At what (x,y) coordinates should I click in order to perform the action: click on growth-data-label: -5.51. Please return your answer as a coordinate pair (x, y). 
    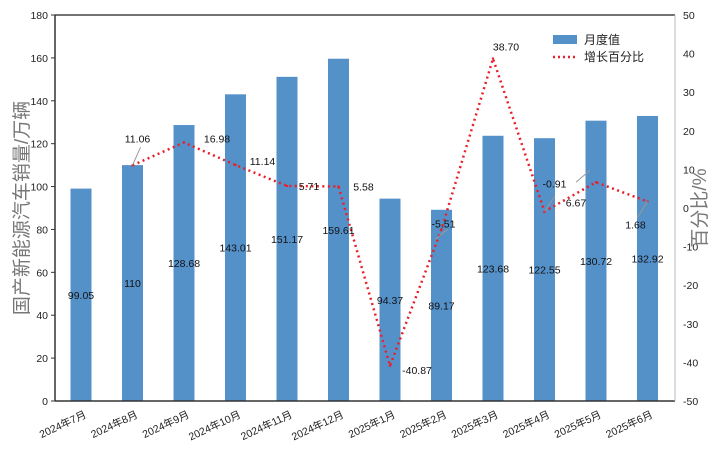
    Looking at the image, I should click on (444, 224).